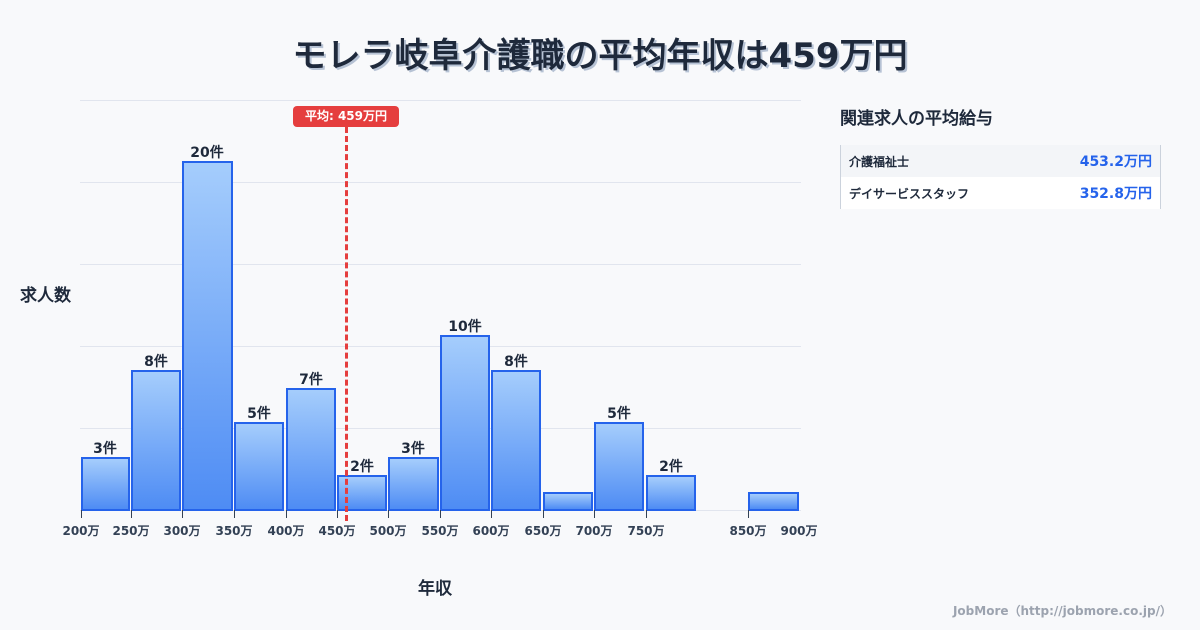 The image size is (1200, 630). I want to click on job-name: 介護福祉士, so click(879, 161).